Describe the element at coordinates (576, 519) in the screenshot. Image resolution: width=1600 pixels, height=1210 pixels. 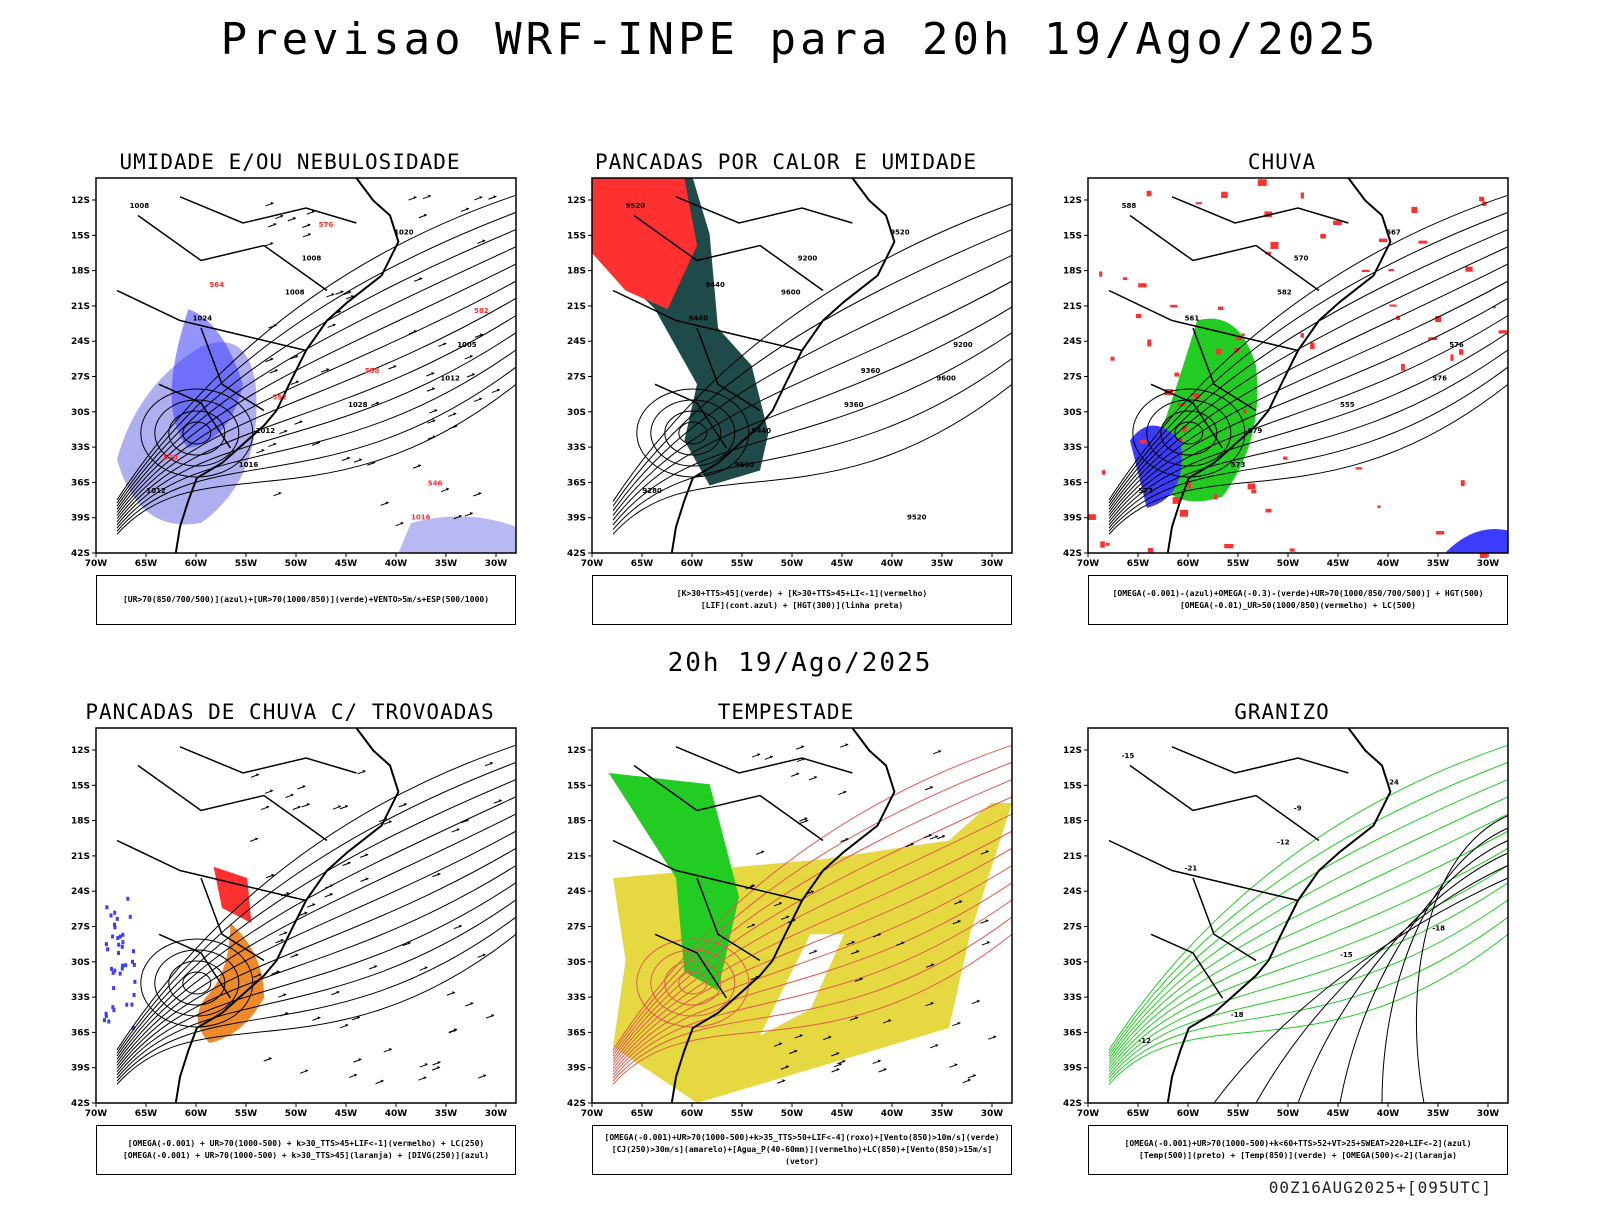
I see `lat-tick-label: 39S` at that location.